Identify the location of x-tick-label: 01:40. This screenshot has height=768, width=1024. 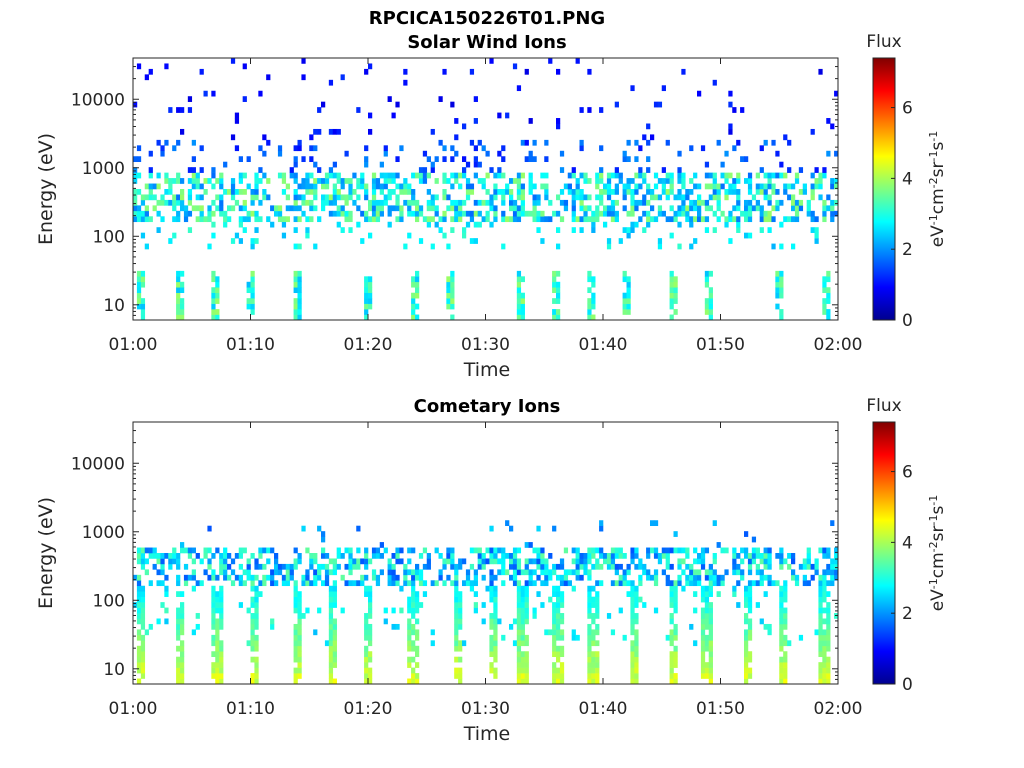
(603, 709).